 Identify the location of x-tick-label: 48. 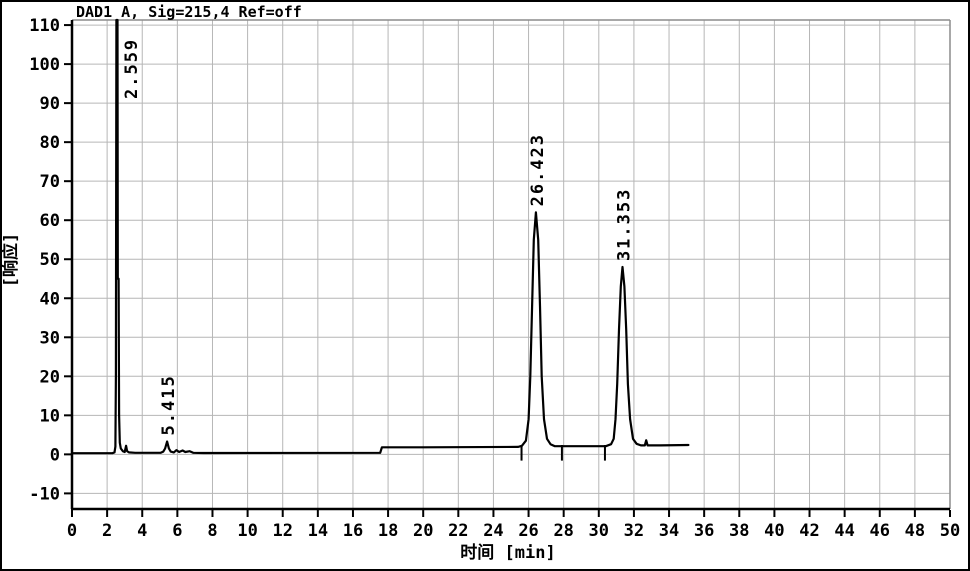
(915, 531).